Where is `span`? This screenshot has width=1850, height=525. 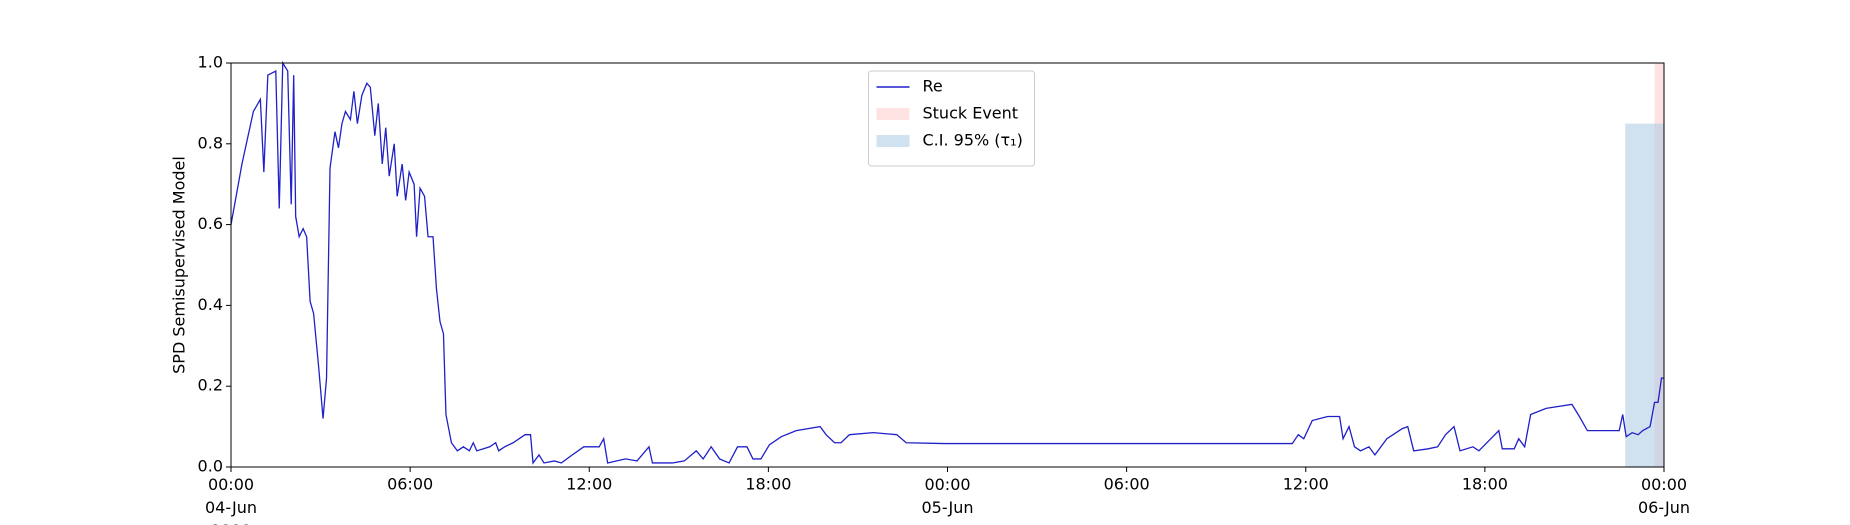
span is located at coordinates (1644, 295).